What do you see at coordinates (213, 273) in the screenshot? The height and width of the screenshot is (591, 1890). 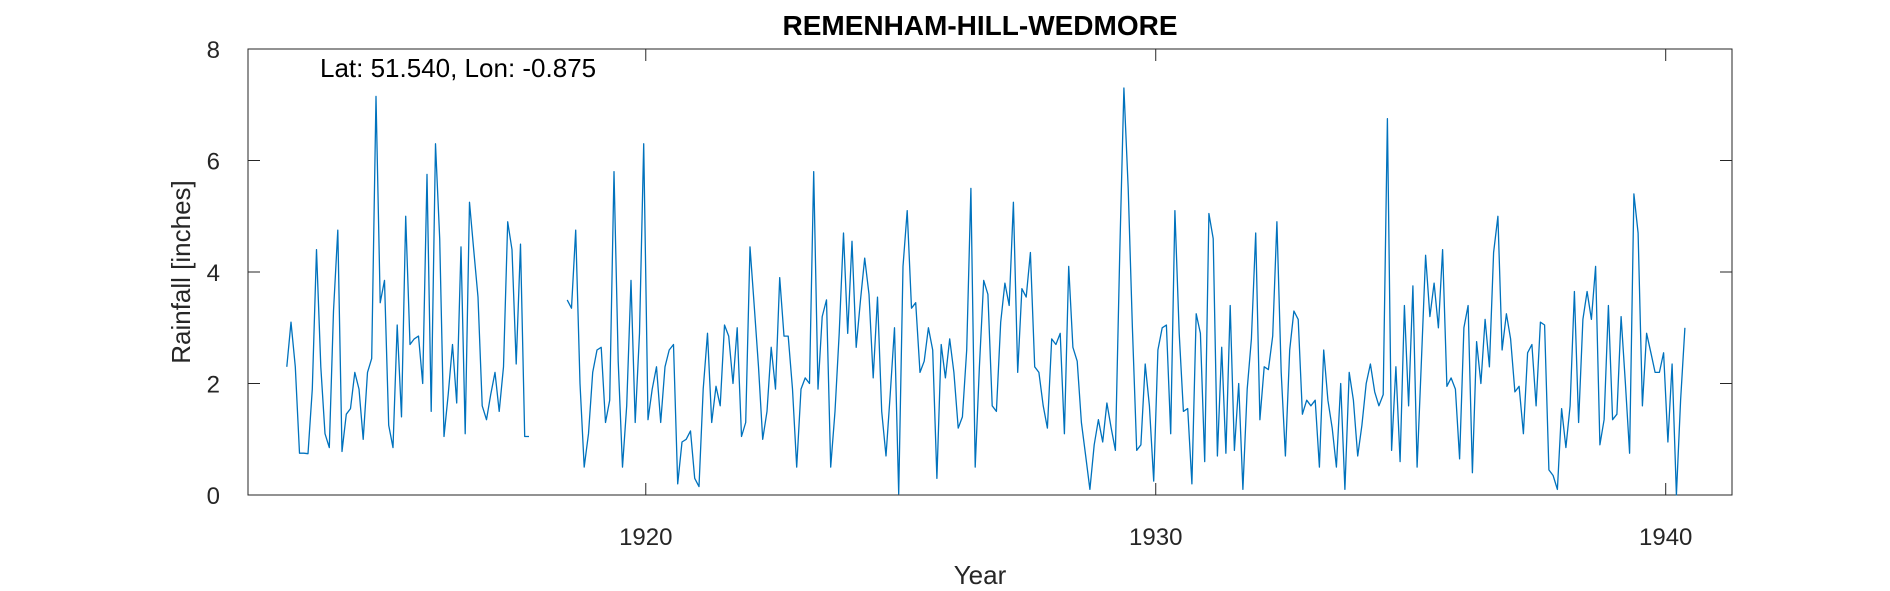 I see `y-tick-label-2: 4` at bounding box center [213, 273].